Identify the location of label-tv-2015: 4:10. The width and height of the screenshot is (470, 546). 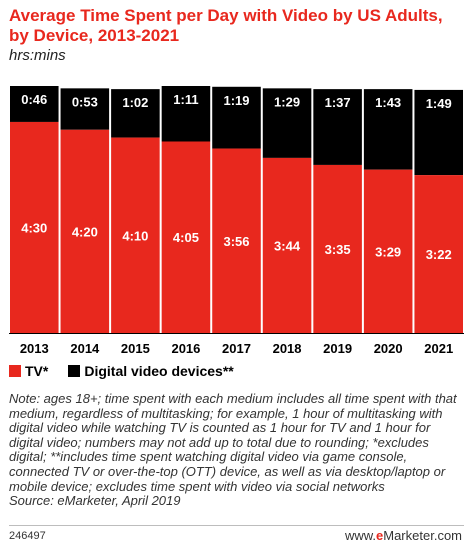
(135, 235).